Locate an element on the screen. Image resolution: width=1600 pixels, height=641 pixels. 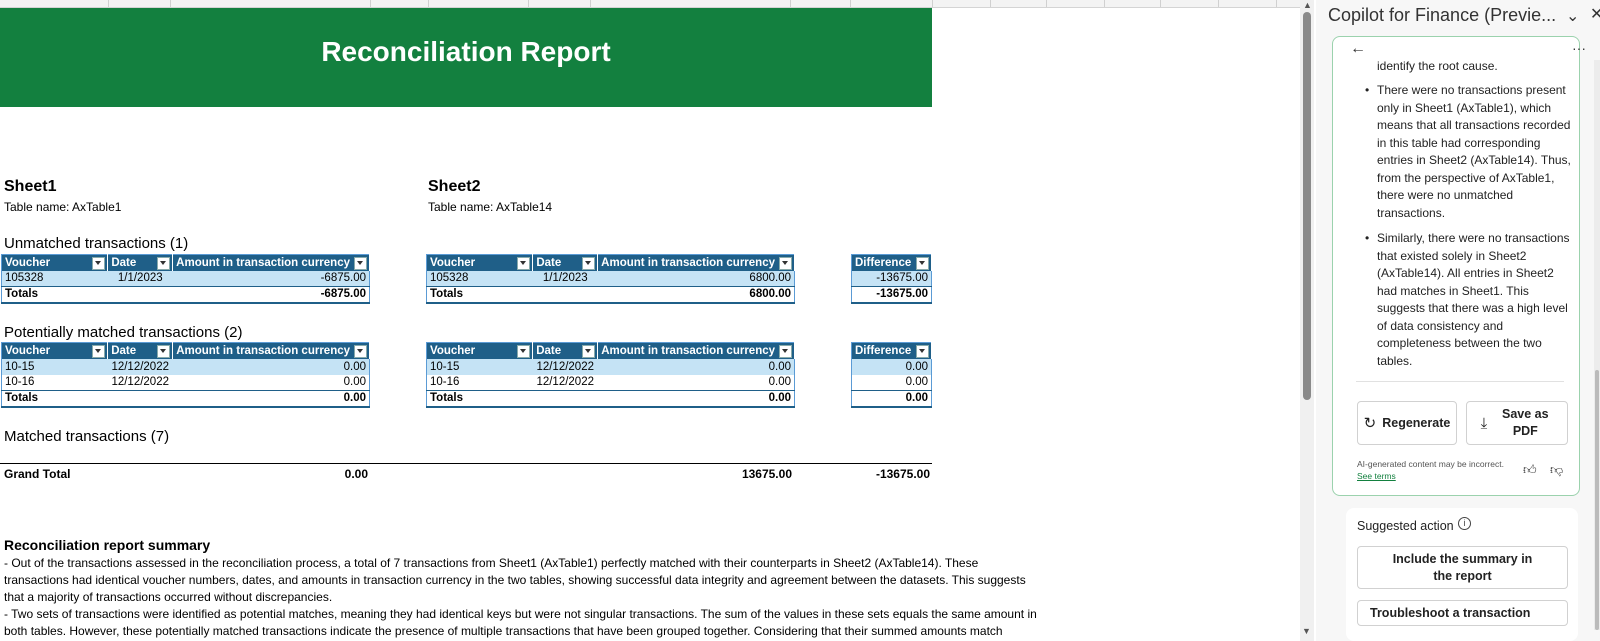
grand-total-label: Grand Total is located at coordinates (37, 474).